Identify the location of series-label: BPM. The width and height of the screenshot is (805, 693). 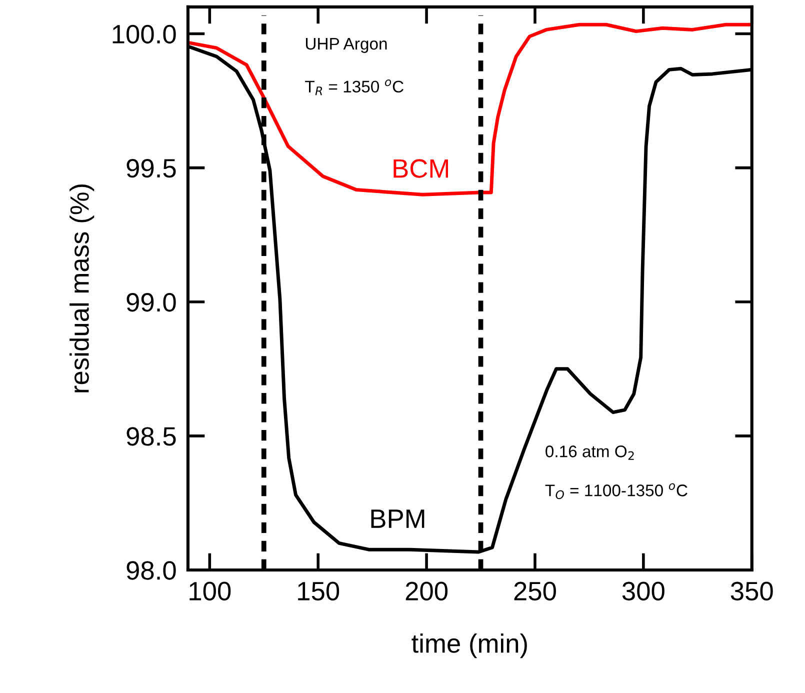
(397, 519).